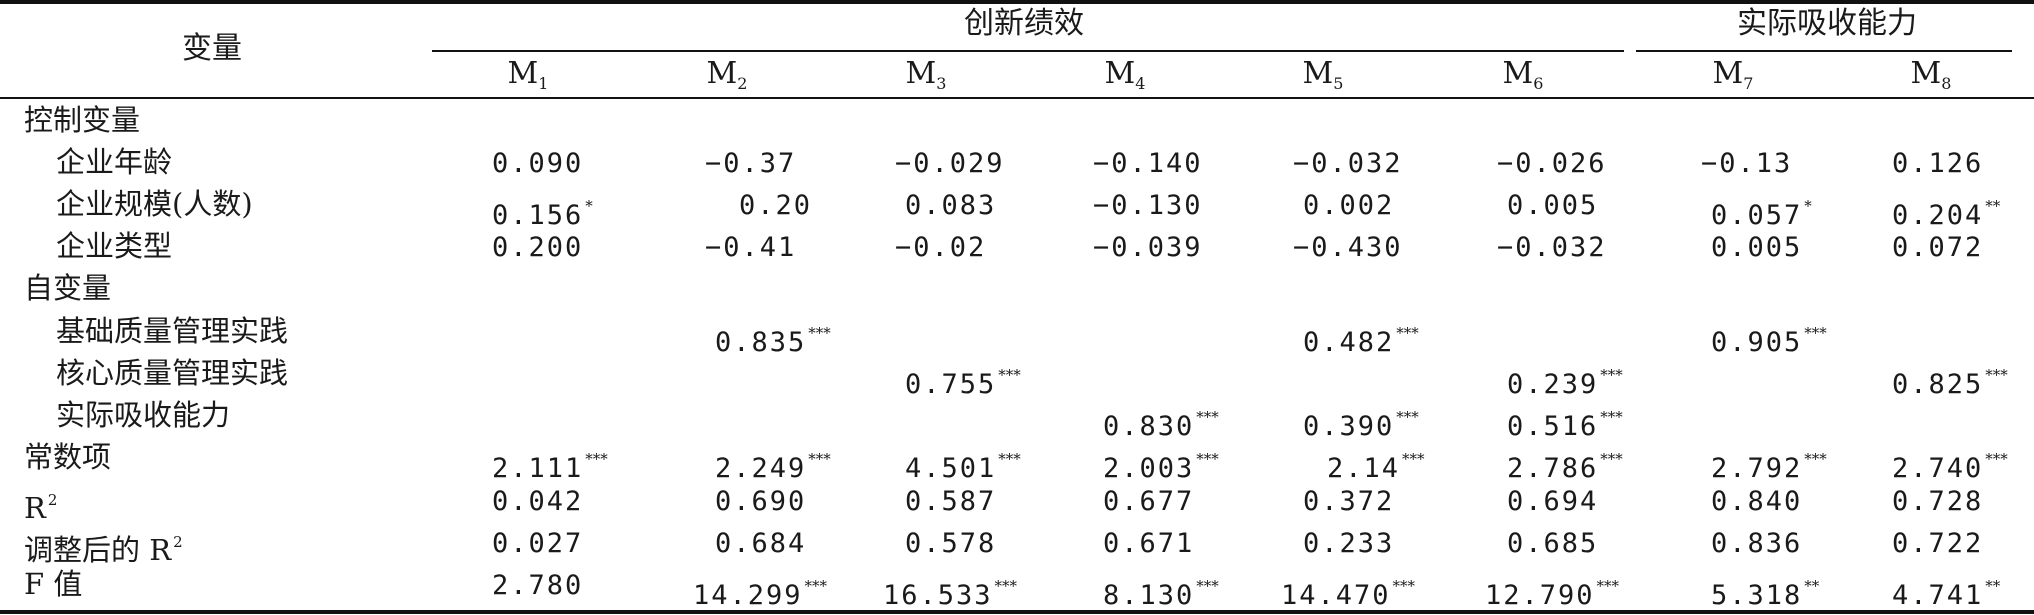  I want to click on table-cell: 14.299 ***, so click(760, 591).